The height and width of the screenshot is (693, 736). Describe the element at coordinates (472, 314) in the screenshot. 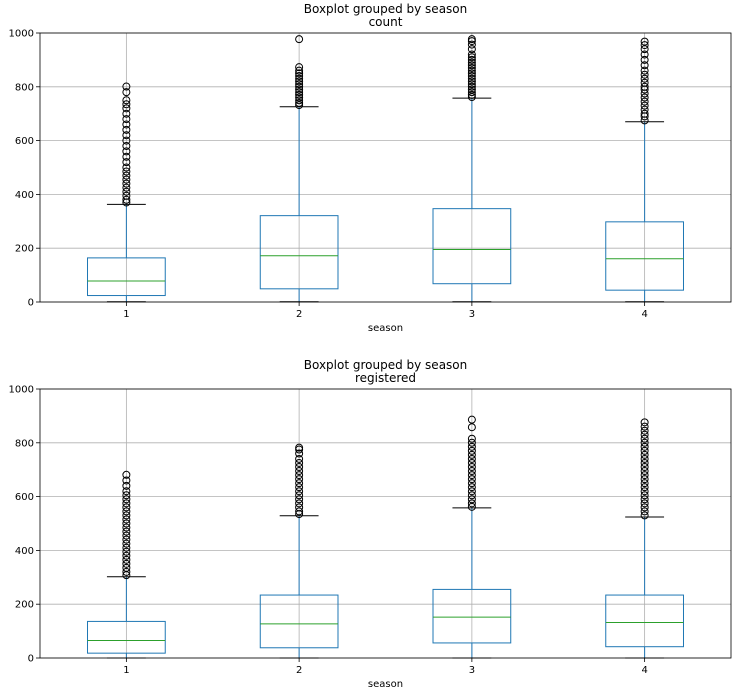

I see `x-tick-label: 3` at that location.